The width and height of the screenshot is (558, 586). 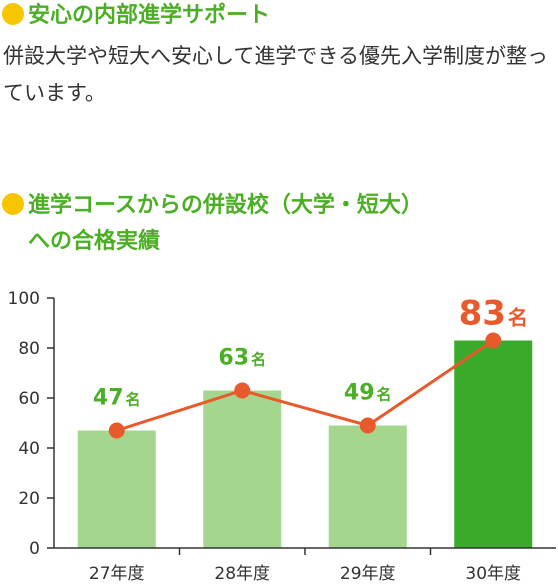 What do you see at coordinates (367, 486) in the screenshot?
I see `bar-29年度` at bounding box center [367, 486].